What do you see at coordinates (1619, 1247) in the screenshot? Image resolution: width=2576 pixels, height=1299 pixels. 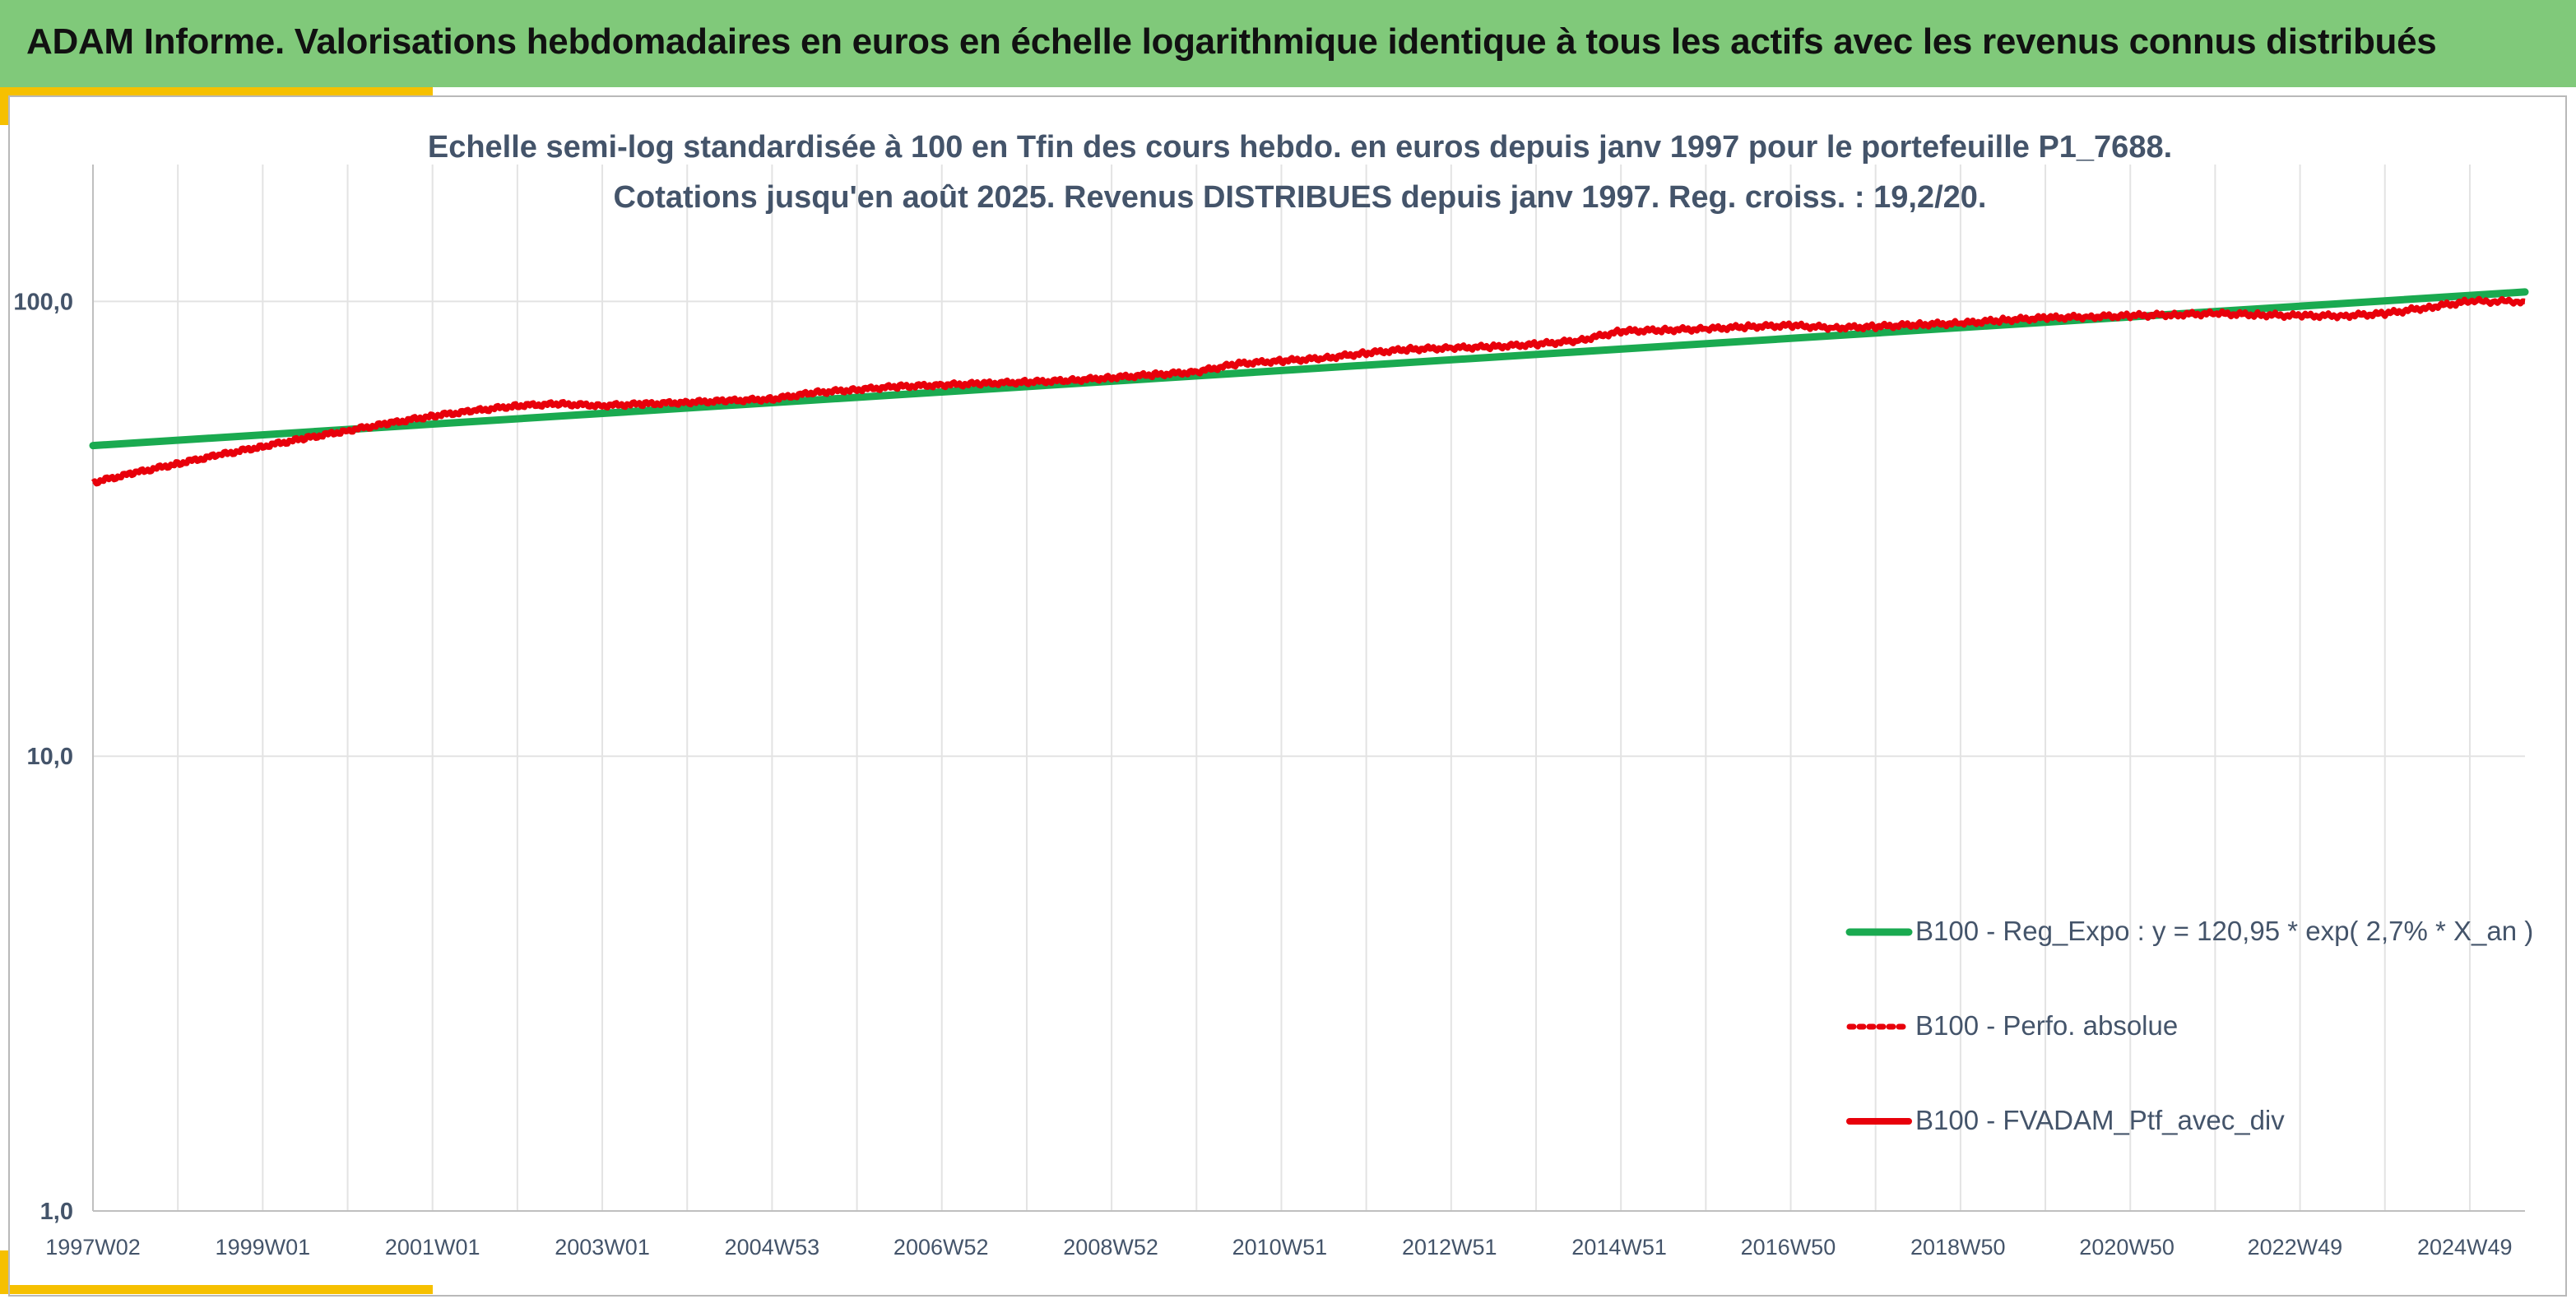 I see `x-tick-label: 2014W51` at bounding box center [1619, 1247].